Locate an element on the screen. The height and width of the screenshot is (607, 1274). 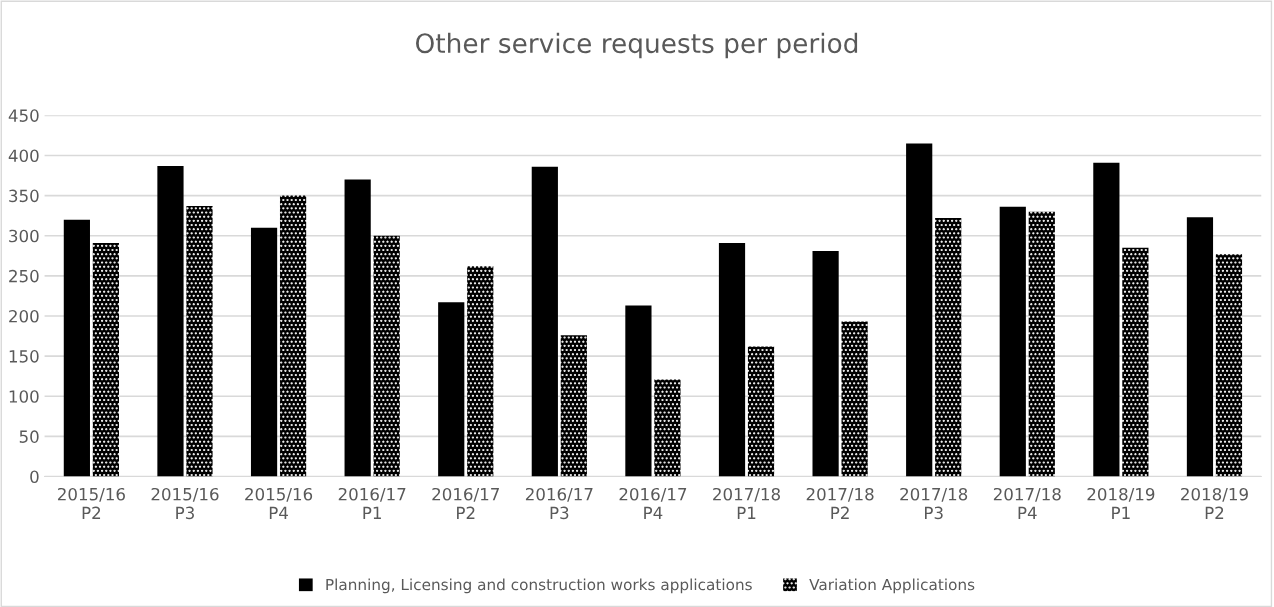
x-tick-label: 2018/19 P1 is located at coordinates (1121, 503).